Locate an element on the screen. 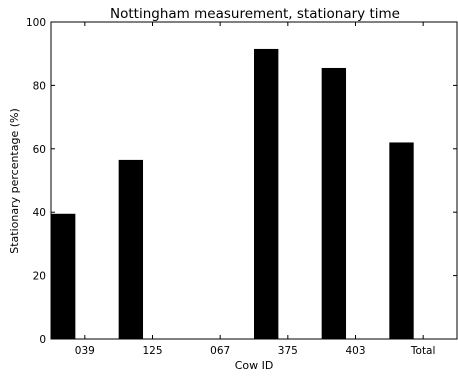  y-tick-label: 0 is located at coordinates (42, 340).